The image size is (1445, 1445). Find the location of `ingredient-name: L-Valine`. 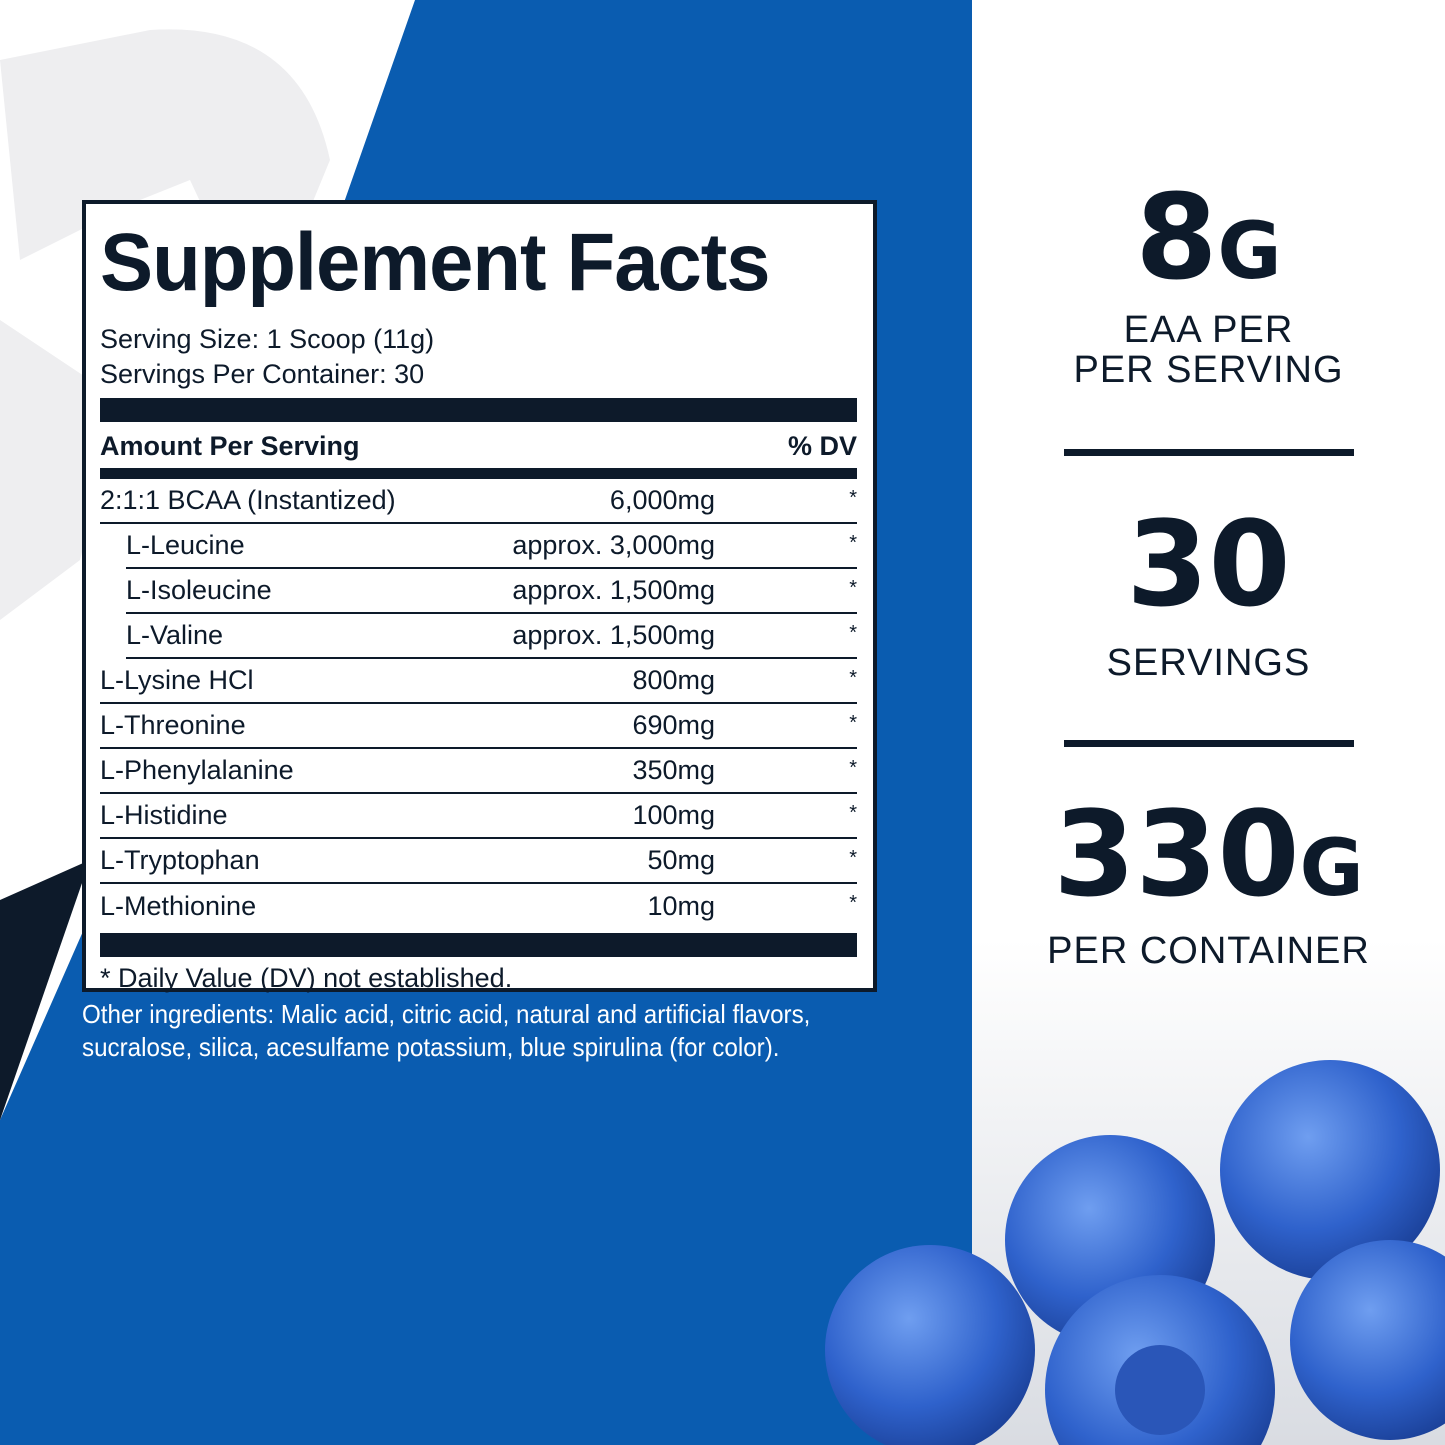

ingredient-name: L-Valine is located at coordinates (175, 635).